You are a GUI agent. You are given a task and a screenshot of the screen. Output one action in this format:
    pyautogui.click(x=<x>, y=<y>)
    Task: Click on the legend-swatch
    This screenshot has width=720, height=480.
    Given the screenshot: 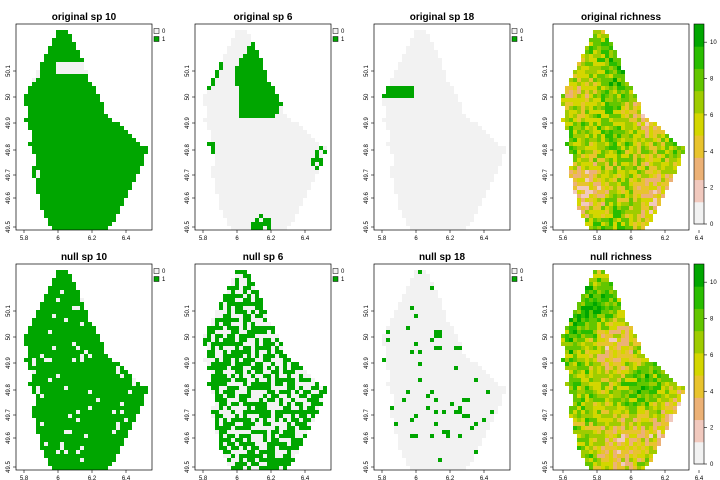 What is the action you would take?
    pyautogui.click(x=156, y=279)
    